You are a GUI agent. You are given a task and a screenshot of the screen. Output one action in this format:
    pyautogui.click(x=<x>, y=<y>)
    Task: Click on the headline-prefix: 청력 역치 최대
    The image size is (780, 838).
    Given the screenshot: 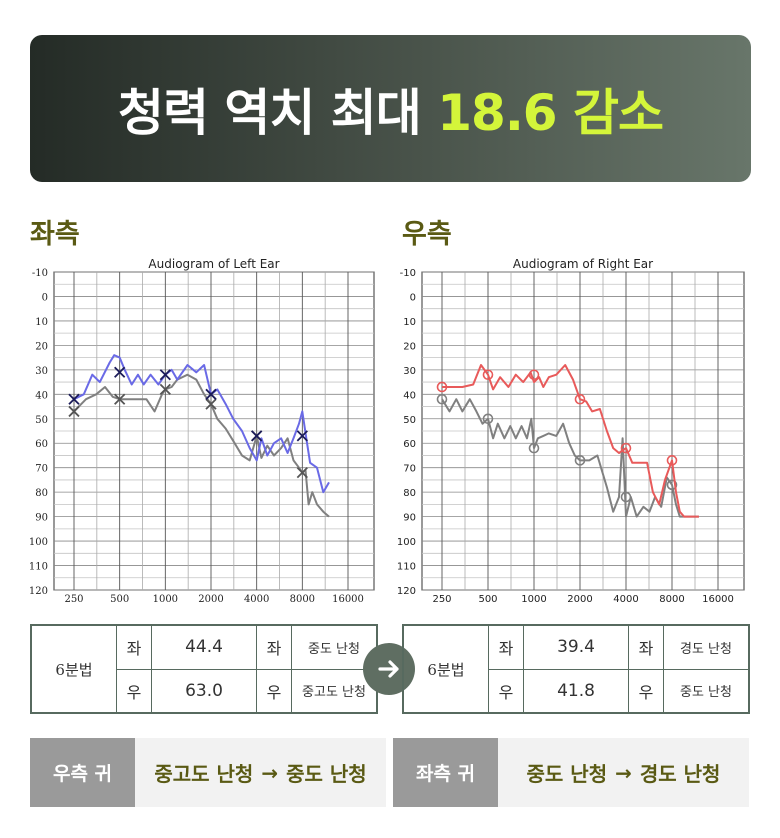 What is the action you would take?
    pyautogui.click(x=269, y=112)
    